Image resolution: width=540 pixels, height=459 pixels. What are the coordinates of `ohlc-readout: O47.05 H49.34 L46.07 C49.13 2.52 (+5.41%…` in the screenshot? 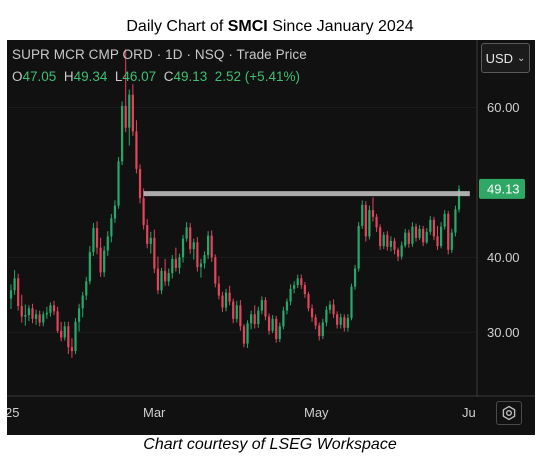 It's located at (156, 76).